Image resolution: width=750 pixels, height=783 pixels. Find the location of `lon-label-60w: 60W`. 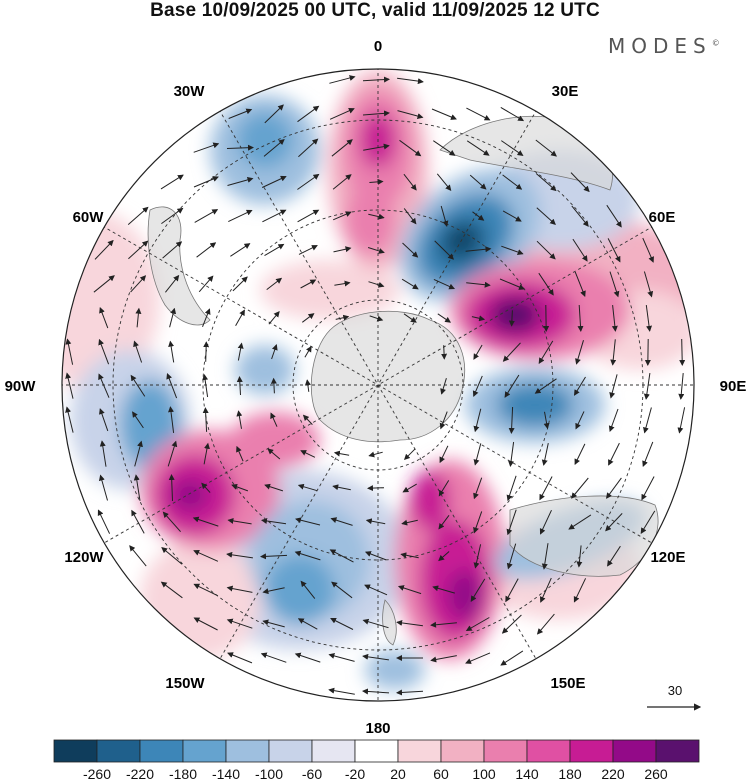

lon-label-60w: 60W is located at coordinates (89, 217).